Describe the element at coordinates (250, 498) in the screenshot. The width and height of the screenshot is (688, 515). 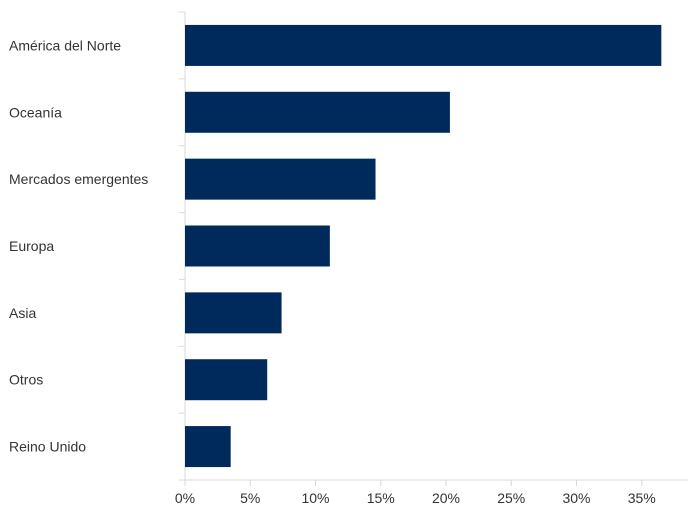
I see `x-tick-label: 5%` at that location.